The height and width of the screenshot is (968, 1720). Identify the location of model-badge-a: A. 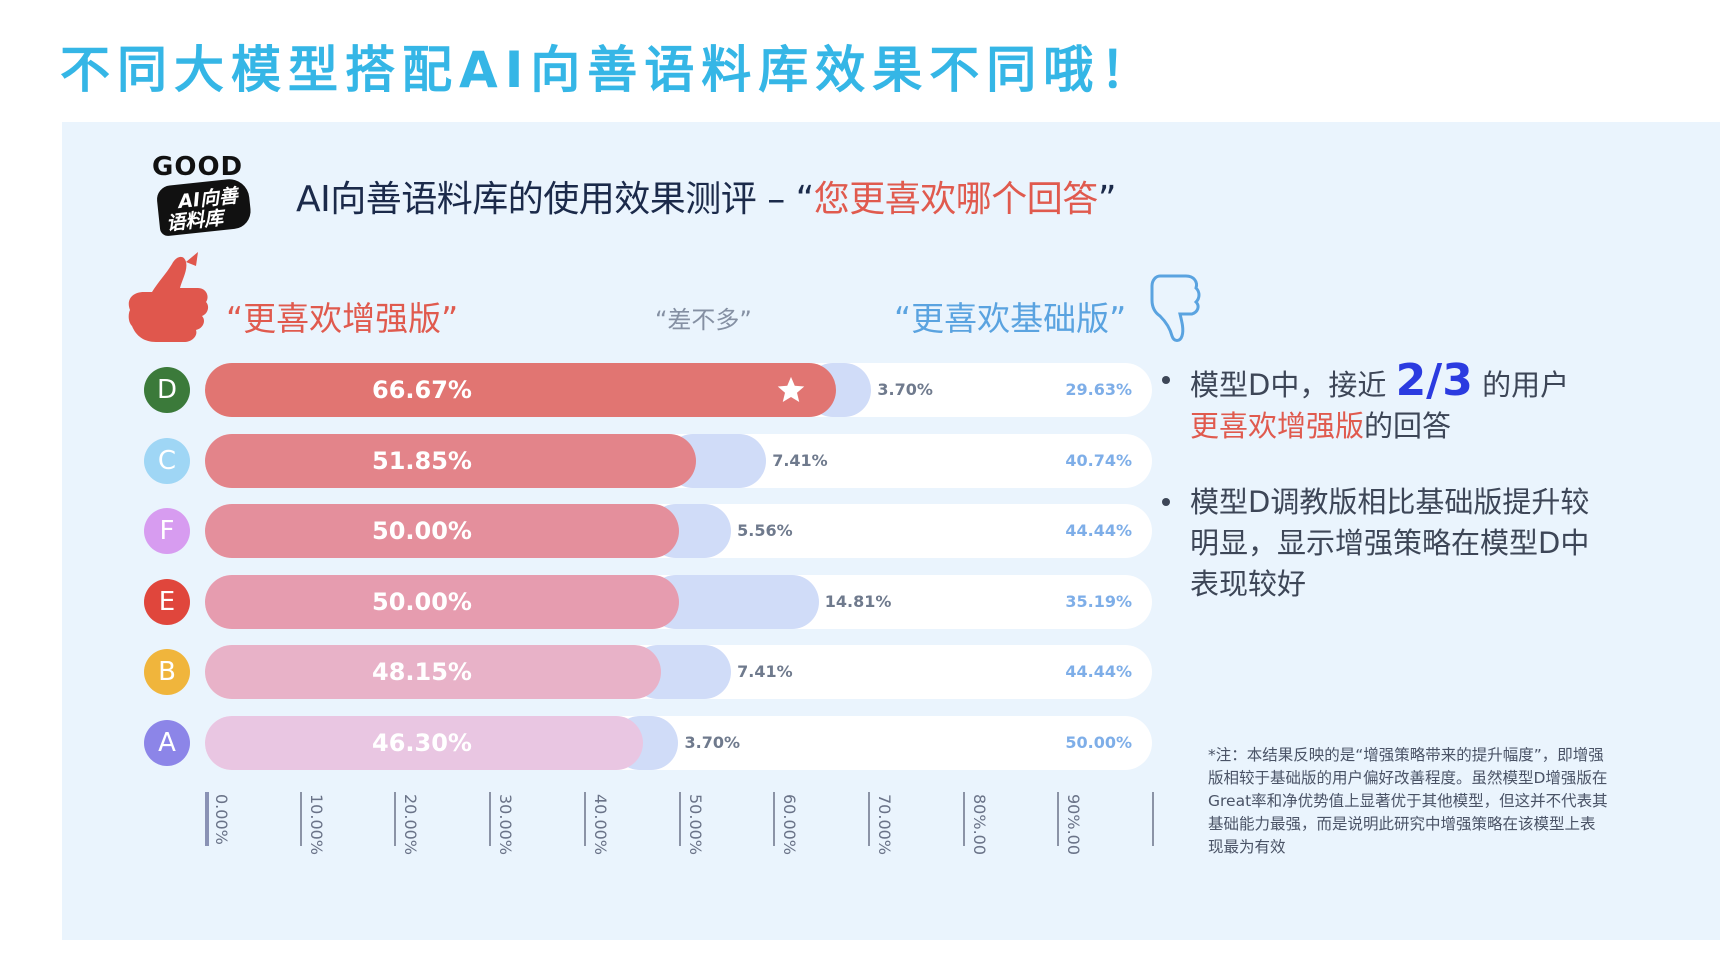
(167, 743).